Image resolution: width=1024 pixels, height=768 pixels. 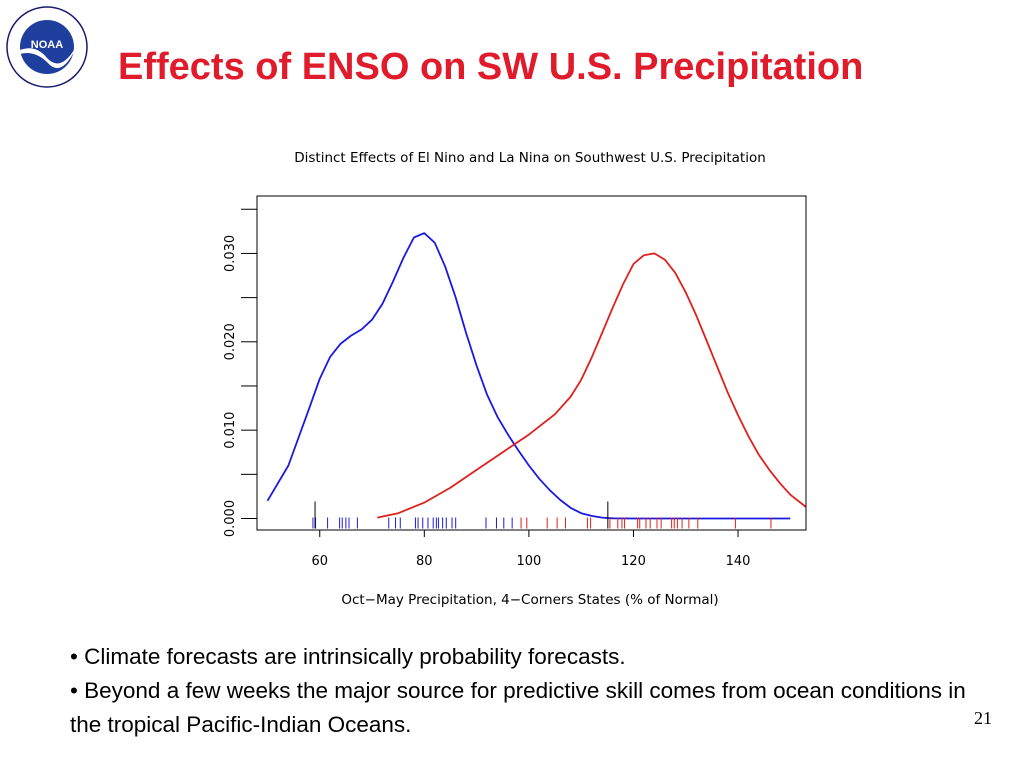 I want to click on logo-disc, so click(x=47, y=47).